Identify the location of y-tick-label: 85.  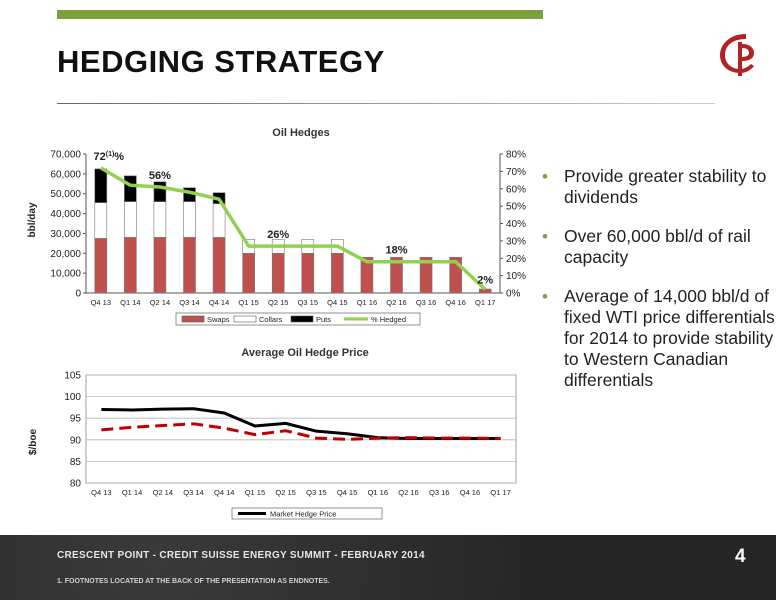
(76, 462).